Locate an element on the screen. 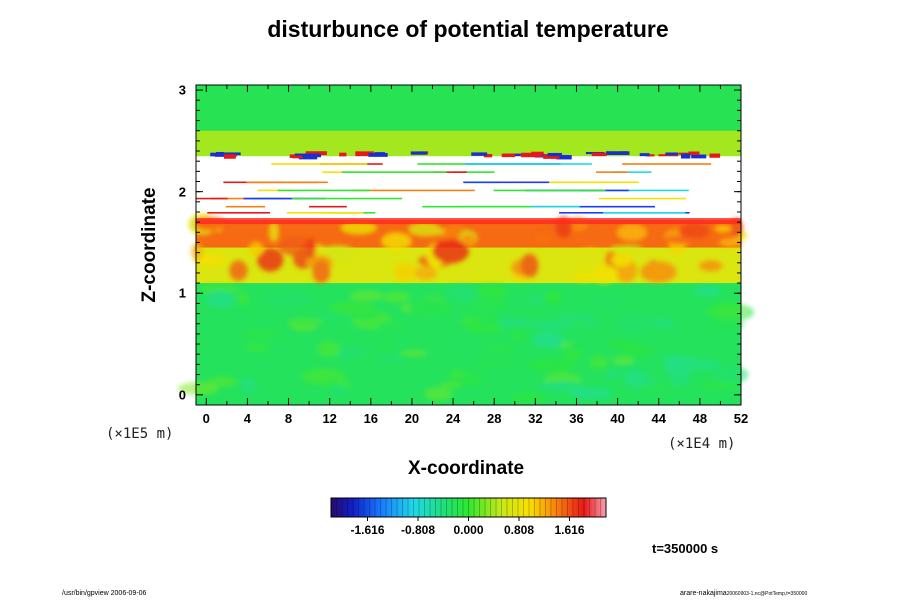 This screenshot has width=900, height=600. tick-label: 1 is located at coordinates (182, 293).